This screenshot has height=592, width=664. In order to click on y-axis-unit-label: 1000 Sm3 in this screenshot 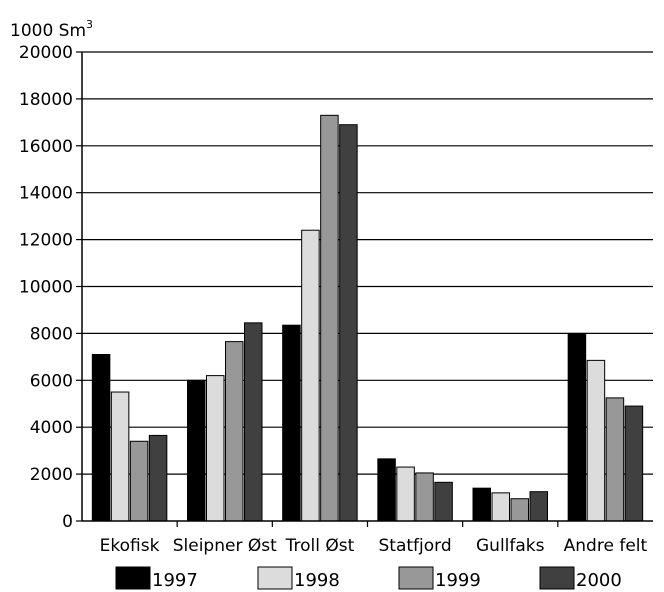, I will do `click(51, 29)`.